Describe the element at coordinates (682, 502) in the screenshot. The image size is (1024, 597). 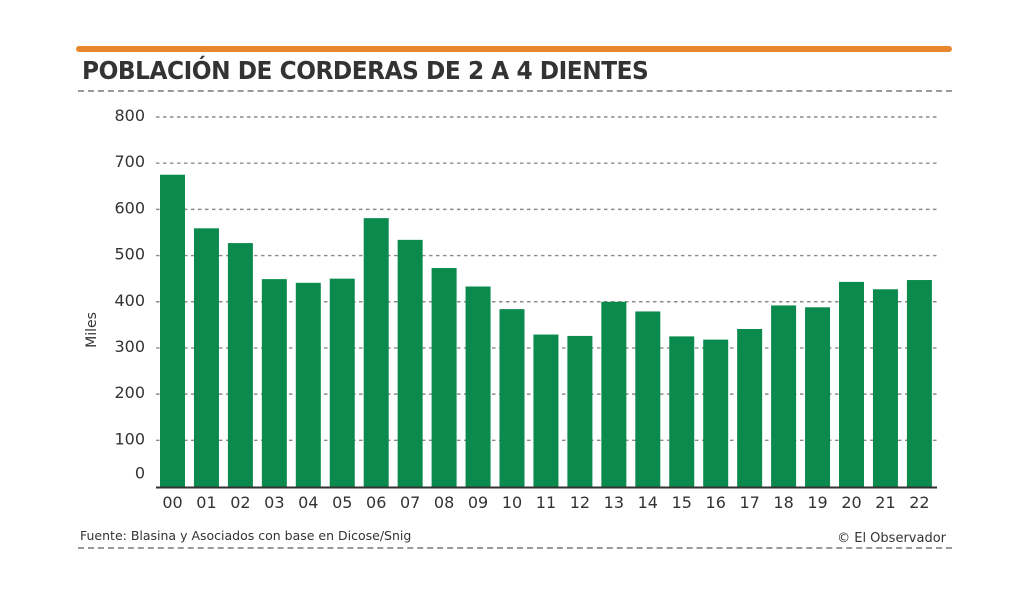
I see `x-tick-label: 15` at that location.